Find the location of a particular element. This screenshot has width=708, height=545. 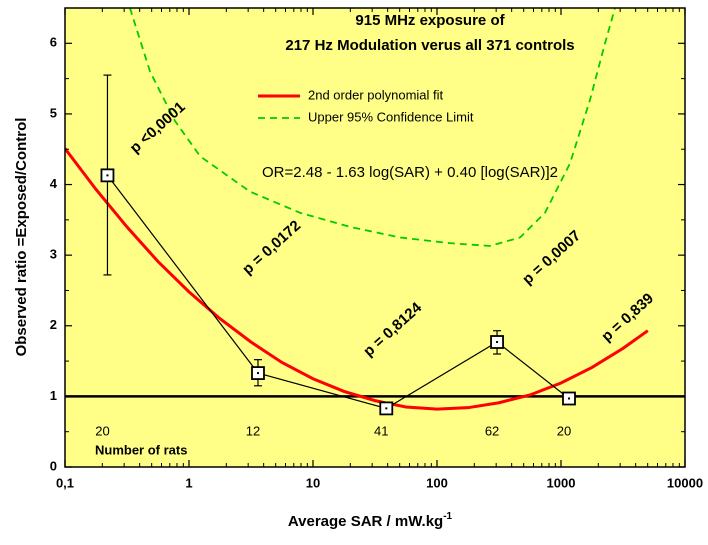

y-tick-label: 6 is located at coordinates (53, 42).